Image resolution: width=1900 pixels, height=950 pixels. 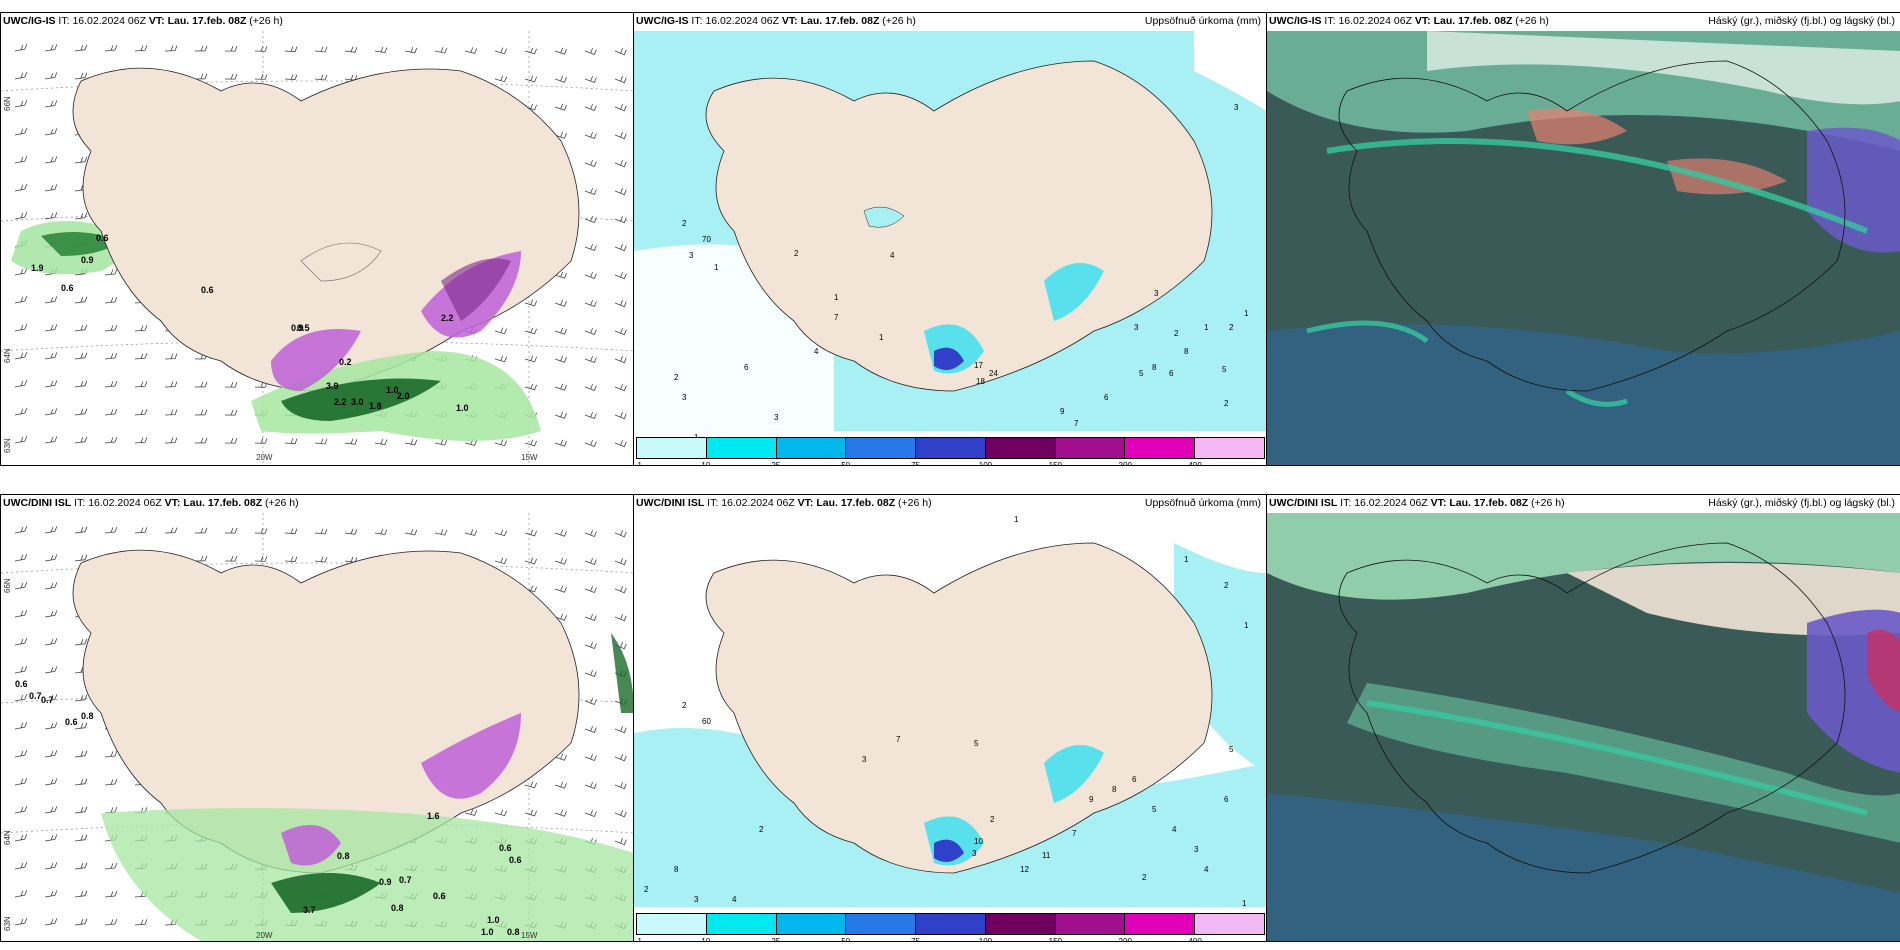 I want to click on colorbar-tick-label: 400, so click(x=1195, y=463).